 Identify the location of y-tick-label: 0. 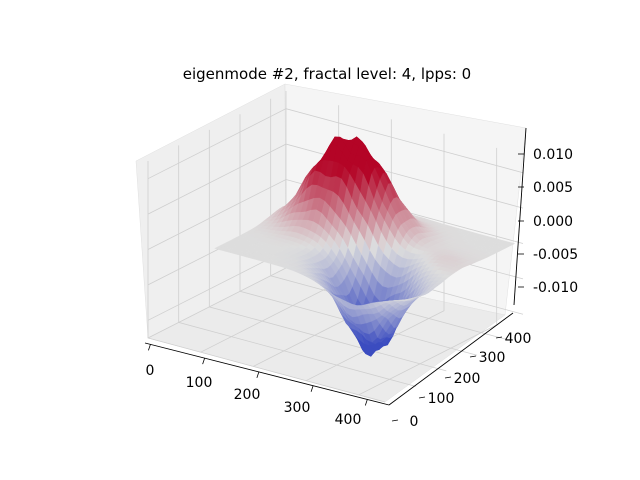
(414, 422).